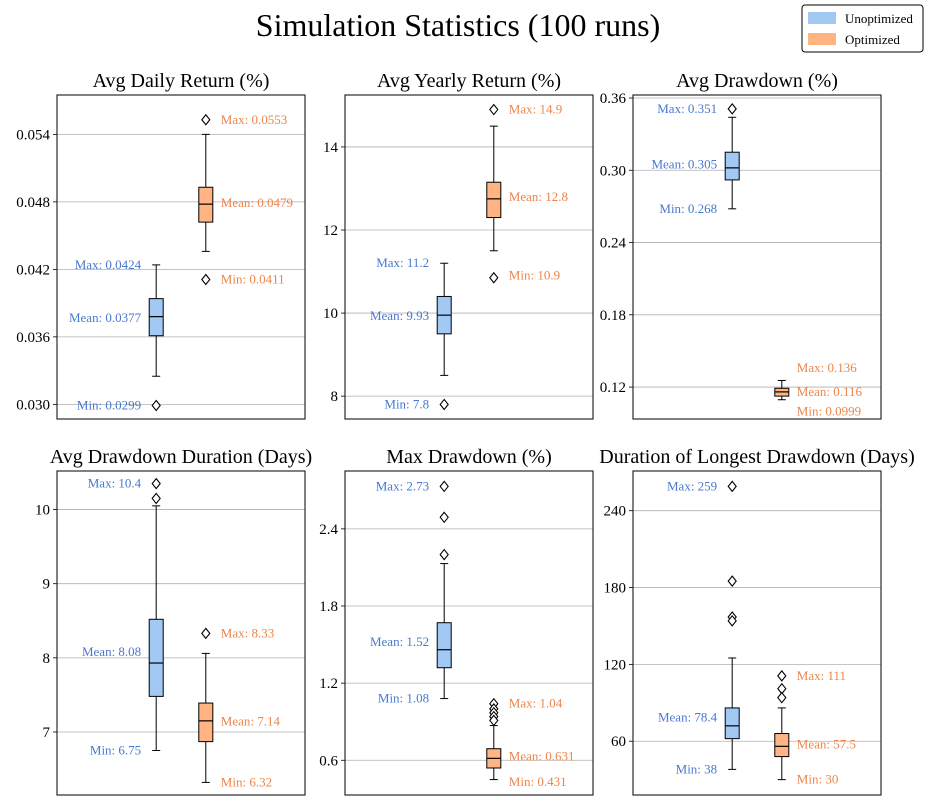  Describe the element at coordinates (257, 202) in the screenshot. I see `stat-annotation: Mean: 0.0479` at that location.